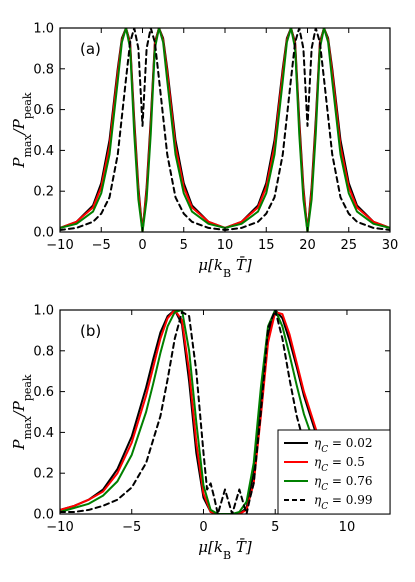  Describe the element at coordinates (90, 331) in the screenshot. I see `panel-label: (b)` at that location.